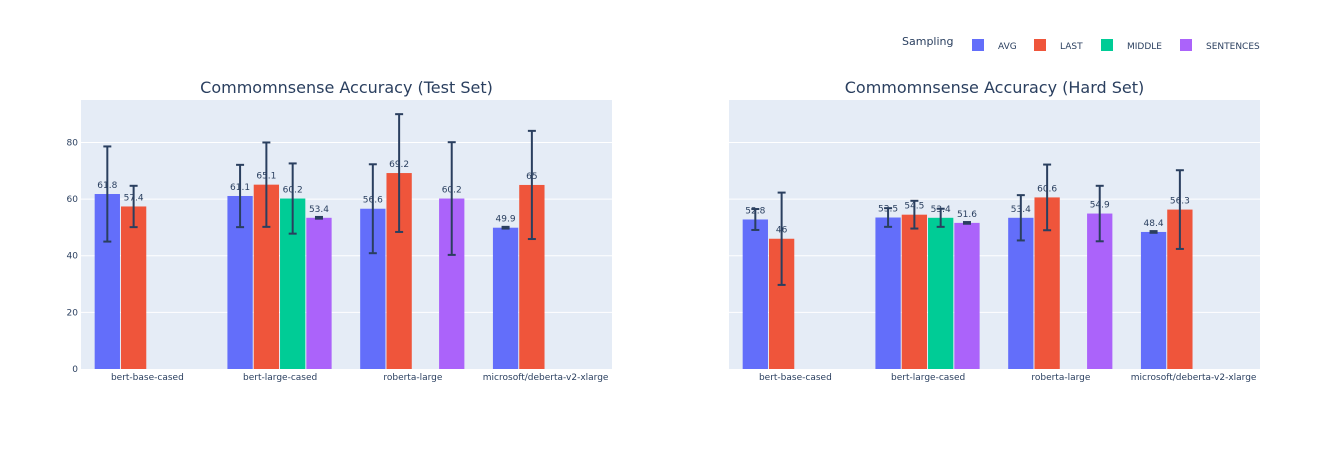 This screenshot has height=454, width=1339. Describe the element at coordinates (928, 41) in the screenshot. I see `legend-title: Sampling` at that location.